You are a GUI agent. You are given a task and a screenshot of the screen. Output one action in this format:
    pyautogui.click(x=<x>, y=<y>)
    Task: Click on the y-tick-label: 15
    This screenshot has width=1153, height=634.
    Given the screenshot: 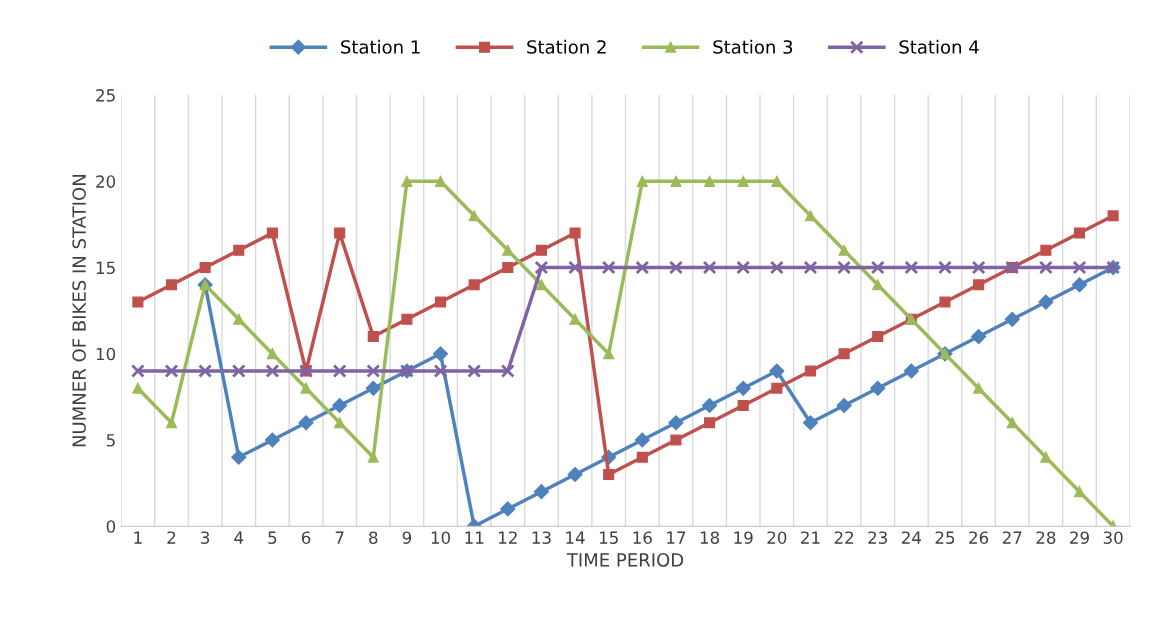 What is the action you would take?
    pyautogui.click(x=105, y=268)
    